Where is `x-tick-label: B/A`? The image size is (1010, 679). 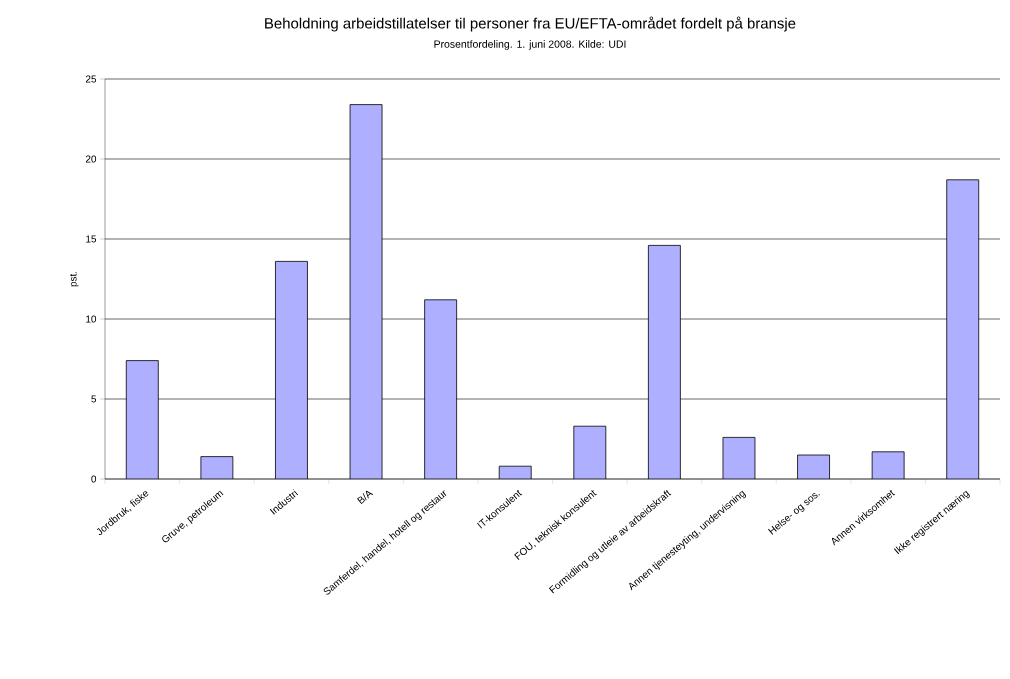 x-tick-label: B/A is located at coordinates (365, 497).